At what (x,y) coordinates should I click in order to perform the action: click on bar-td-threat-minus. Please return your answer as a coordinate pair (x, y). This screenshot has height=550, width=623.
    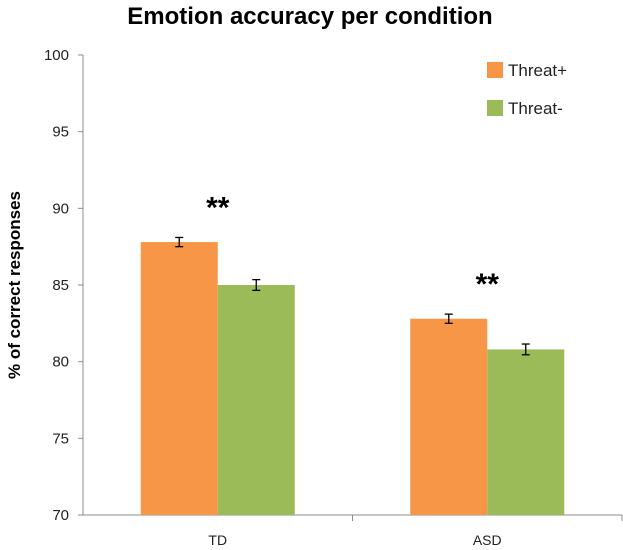
    Looking at the image, I should click on (256, 400).